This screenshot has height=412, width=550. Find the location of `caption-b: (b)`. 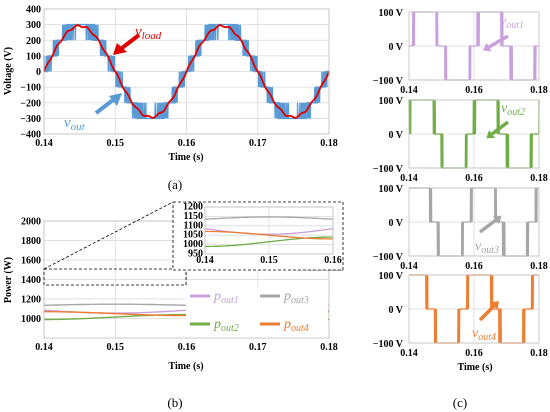

caption-b: (b) is located at coordinates (174, 402).